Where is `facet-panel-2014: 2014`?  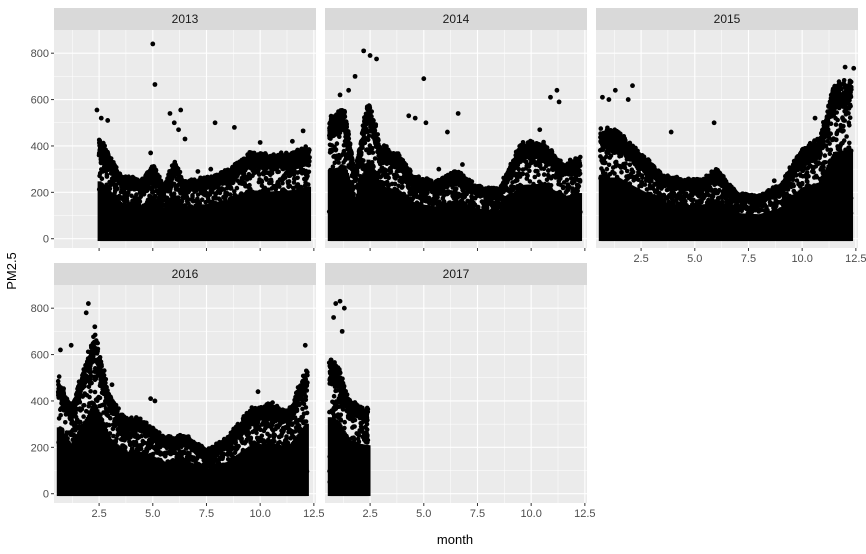
facet-panel-2014: 2014 is located at coordinates (456, 128).